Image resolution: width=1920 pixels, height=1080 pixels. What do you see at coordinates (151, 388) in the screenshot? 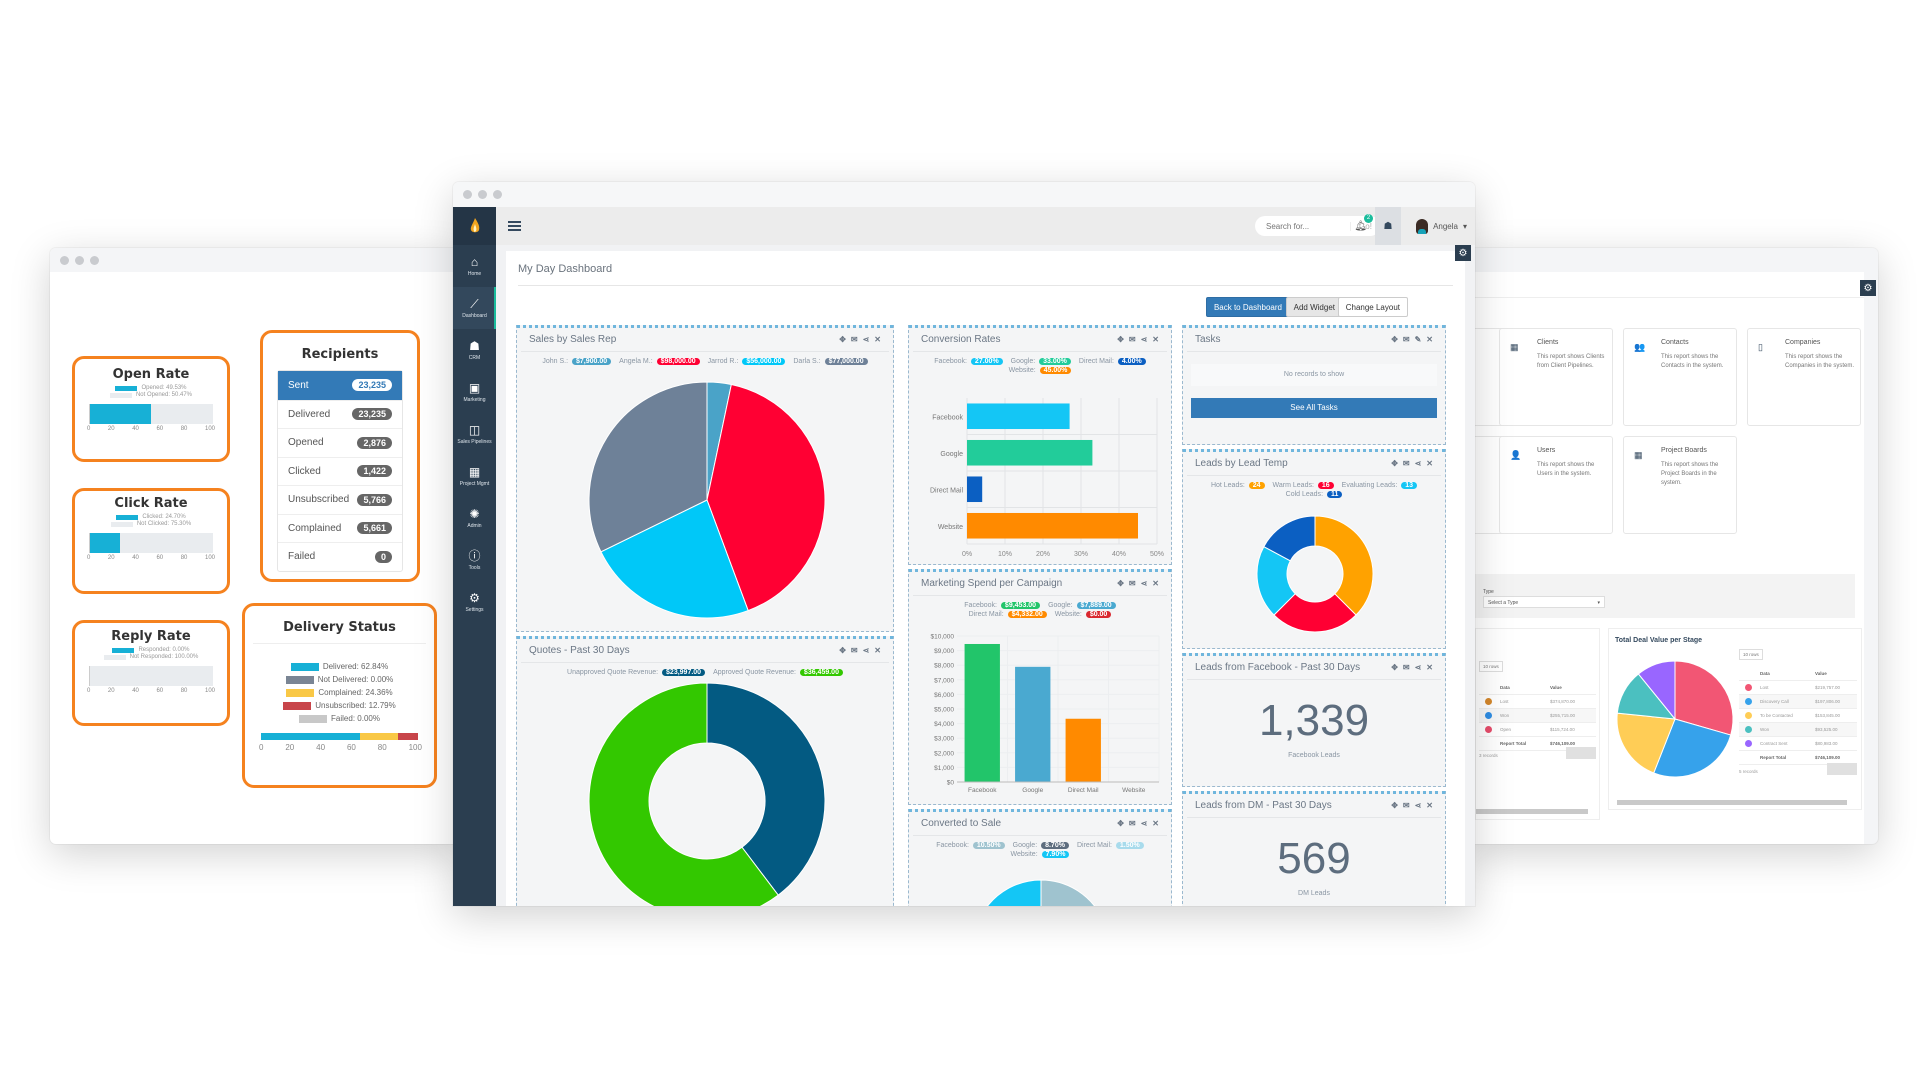
I see `legend-item: Opened: 49.53%` at bounding box center [151, 388].